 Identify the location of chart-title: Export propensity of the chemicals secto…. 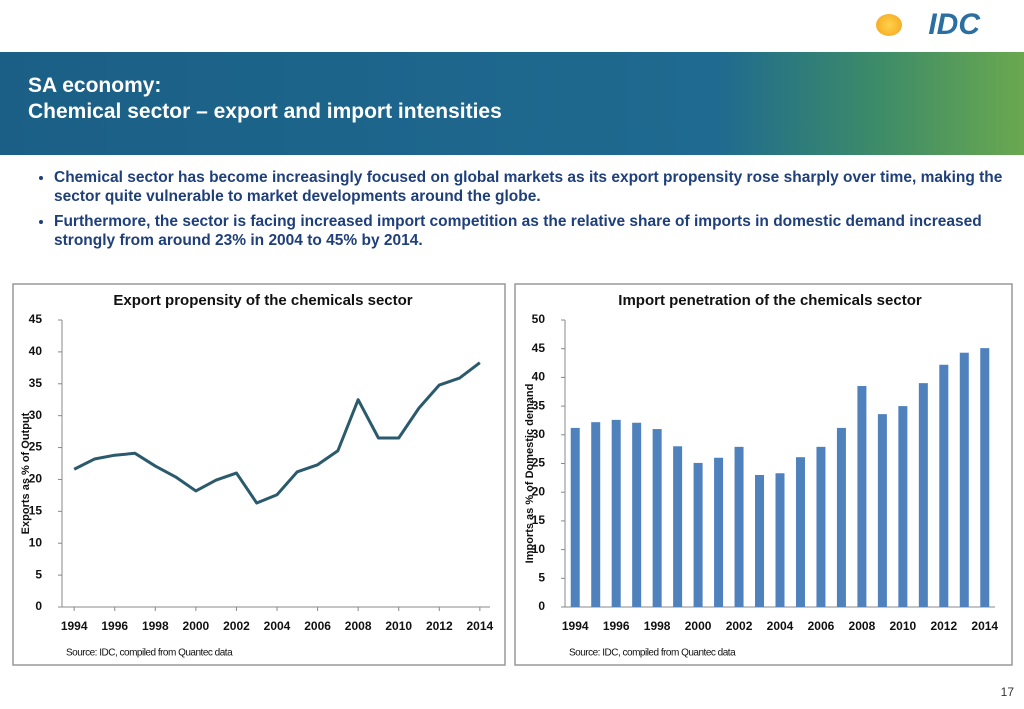
(262, 300).